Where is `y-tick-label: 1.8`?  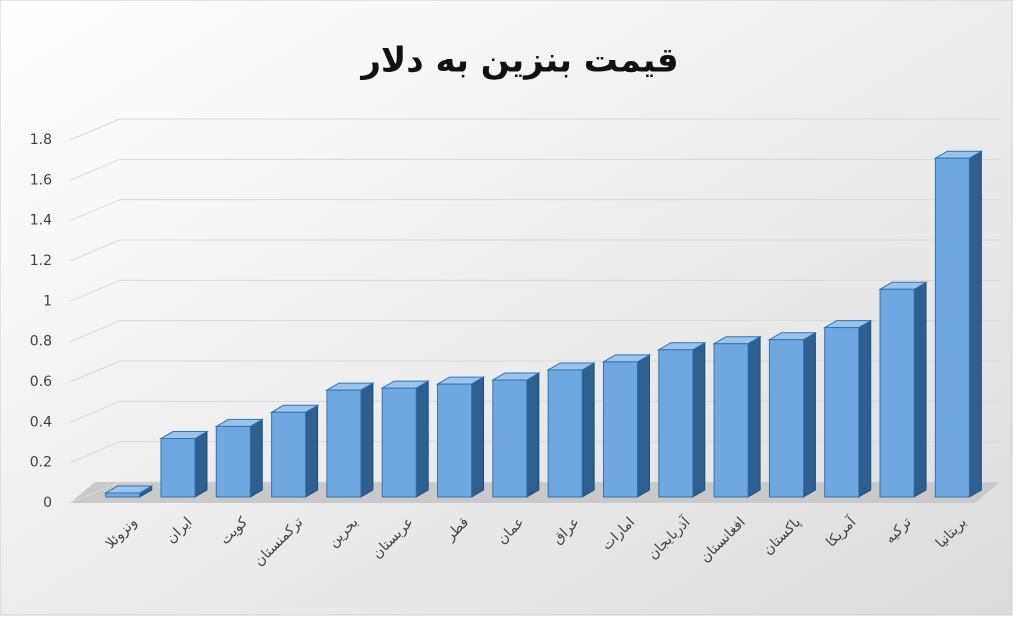 y-tick-label: 1.8 is located at coordinates (41, 140).